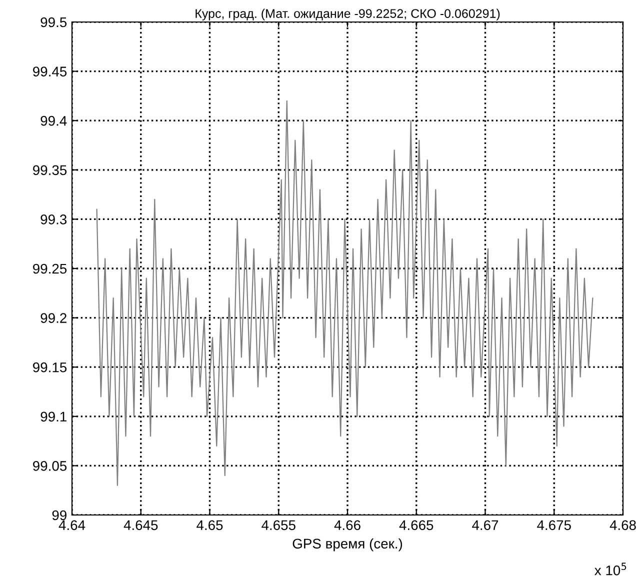  Describe the element at coordinates (485, 525) in the screenshot. I see `x-tick-label: 4.67` at that location.